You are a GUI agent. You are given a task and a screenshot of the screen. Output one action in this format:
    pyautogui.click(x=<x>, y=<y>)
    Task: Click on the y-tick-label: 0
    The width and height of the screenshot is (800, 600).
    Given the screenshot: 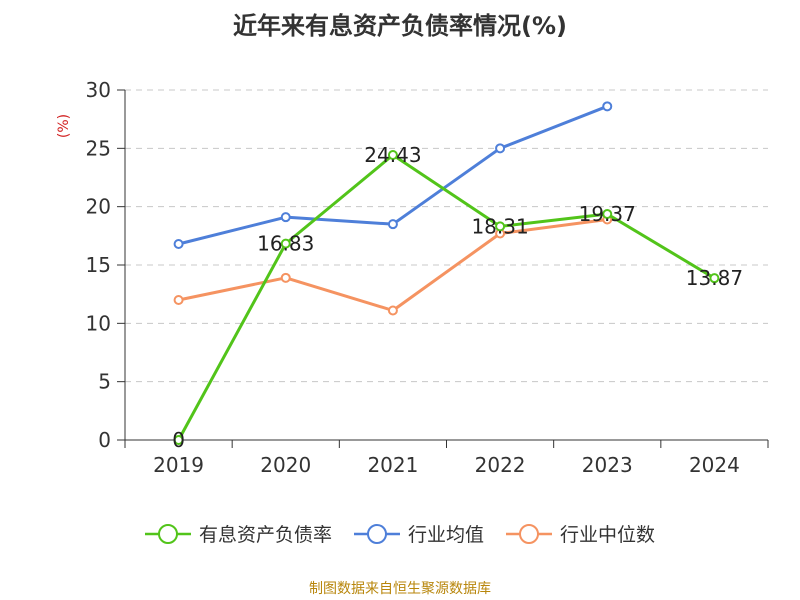 What is the action you would take?
    pyautogui.click(x=104, y=440)
    